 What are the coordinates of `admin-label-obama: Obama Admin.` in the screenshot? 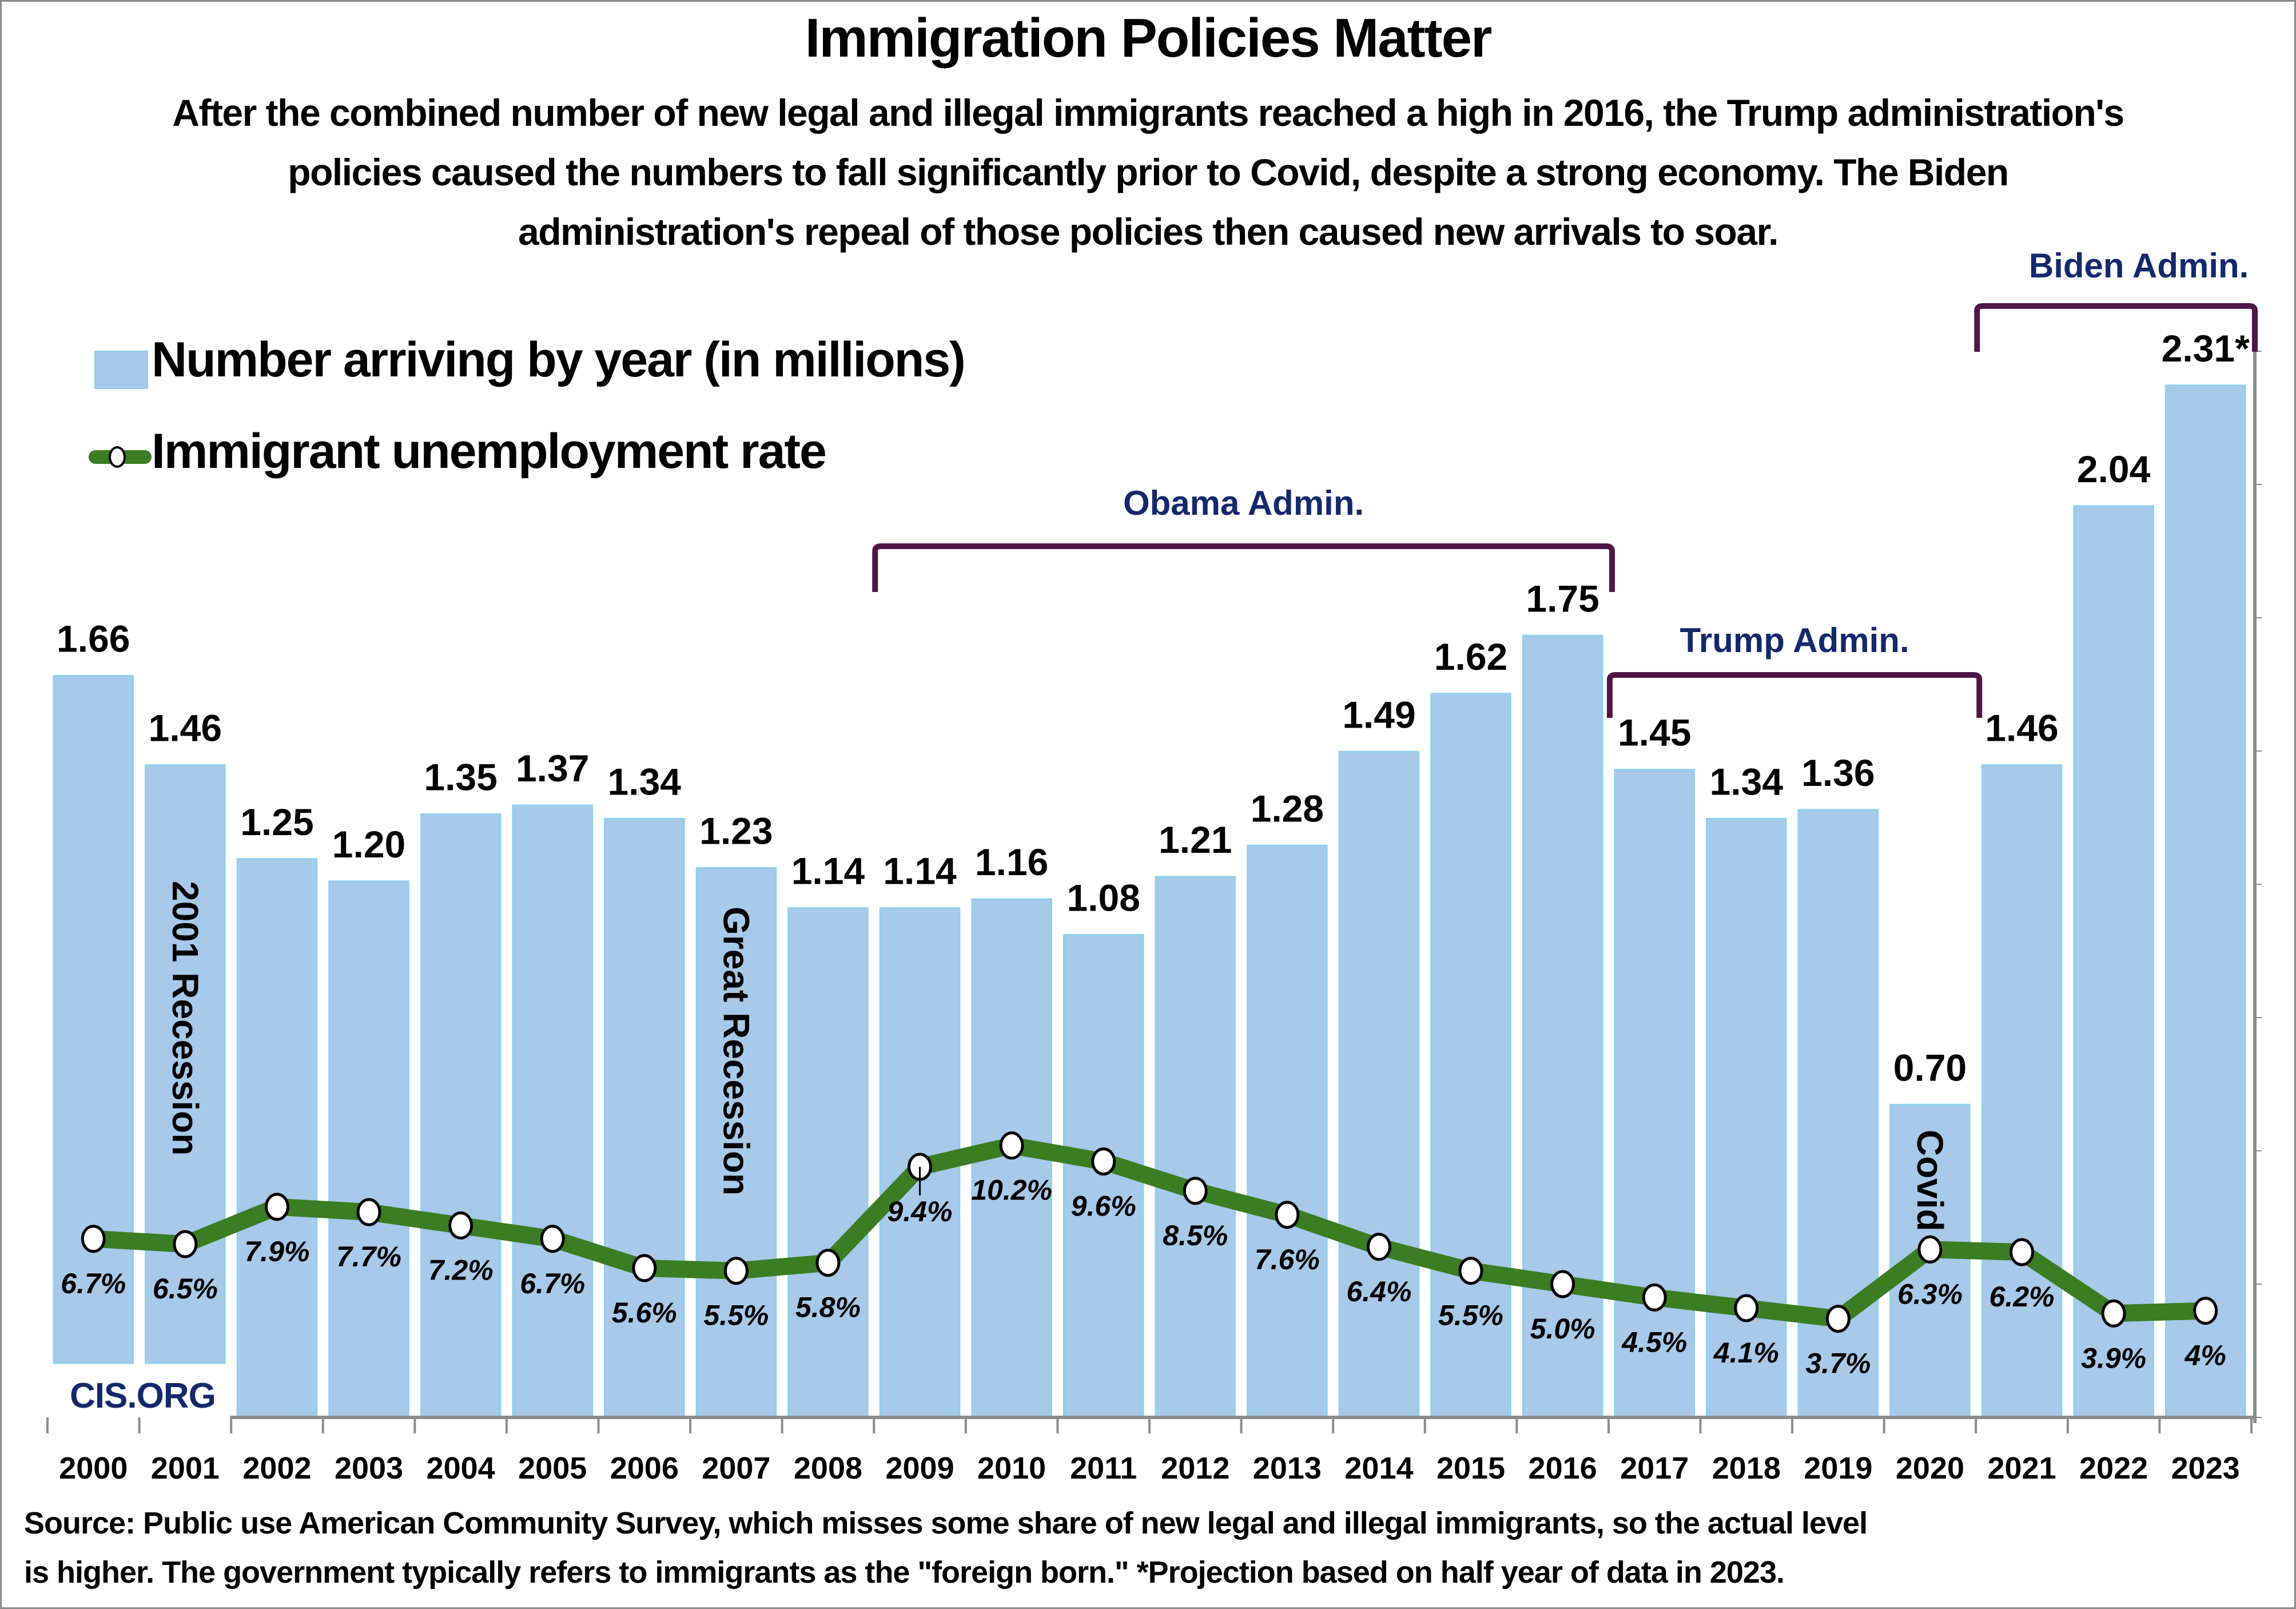 It's located at (1243, 503).